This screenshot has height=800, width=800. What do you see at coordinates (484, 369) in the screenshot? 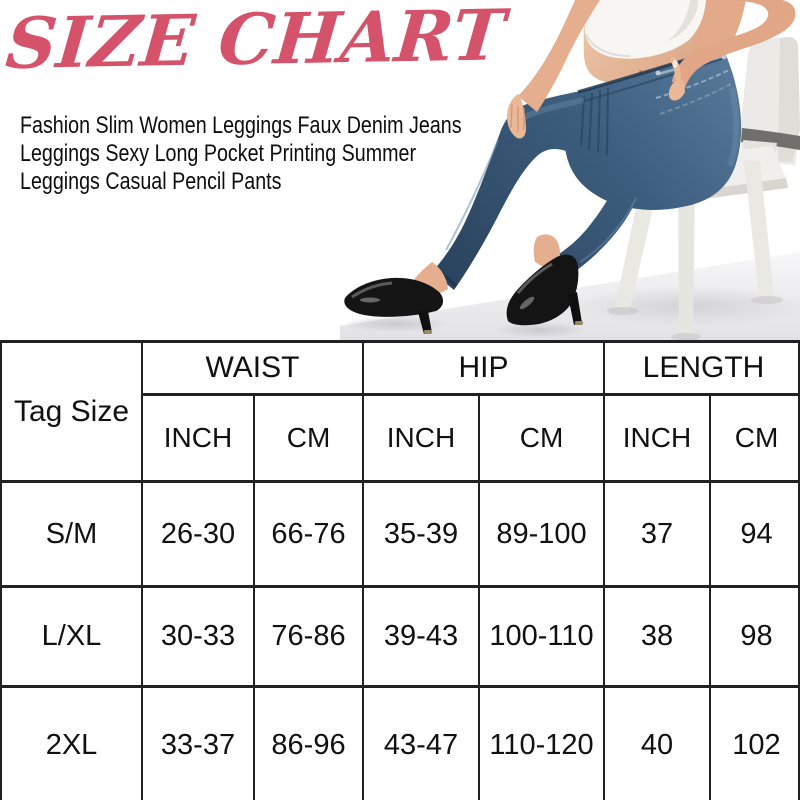
I see `header-group-hip: HIP` at bounding box center [484, 369].